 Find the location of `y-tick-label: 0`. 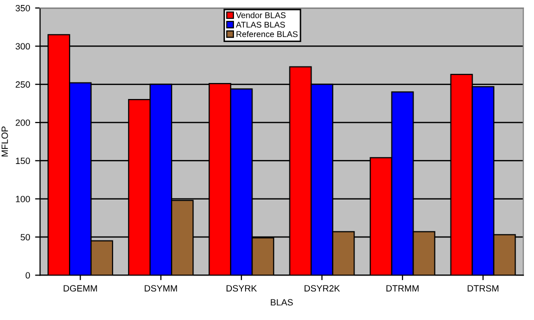

y-tick-label: 0 is located at coordinates (28, 275).